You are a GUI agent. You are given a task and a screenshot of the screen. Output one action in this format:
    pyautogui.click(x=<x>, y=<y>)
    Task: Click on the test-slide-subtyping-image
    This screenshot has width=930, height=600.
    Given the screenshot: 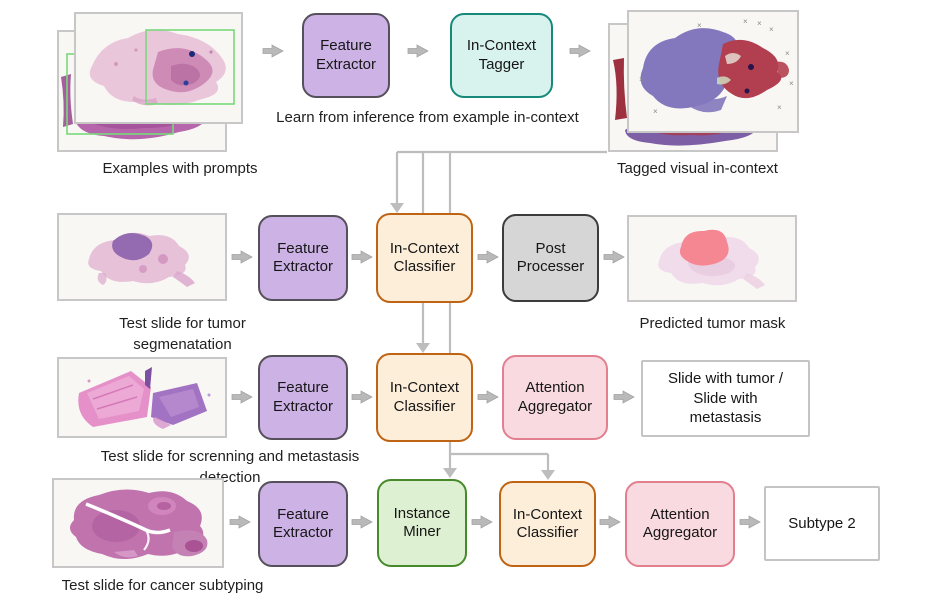 What is the action you would take?
    pyautogui.click(x=138, y=523)
    